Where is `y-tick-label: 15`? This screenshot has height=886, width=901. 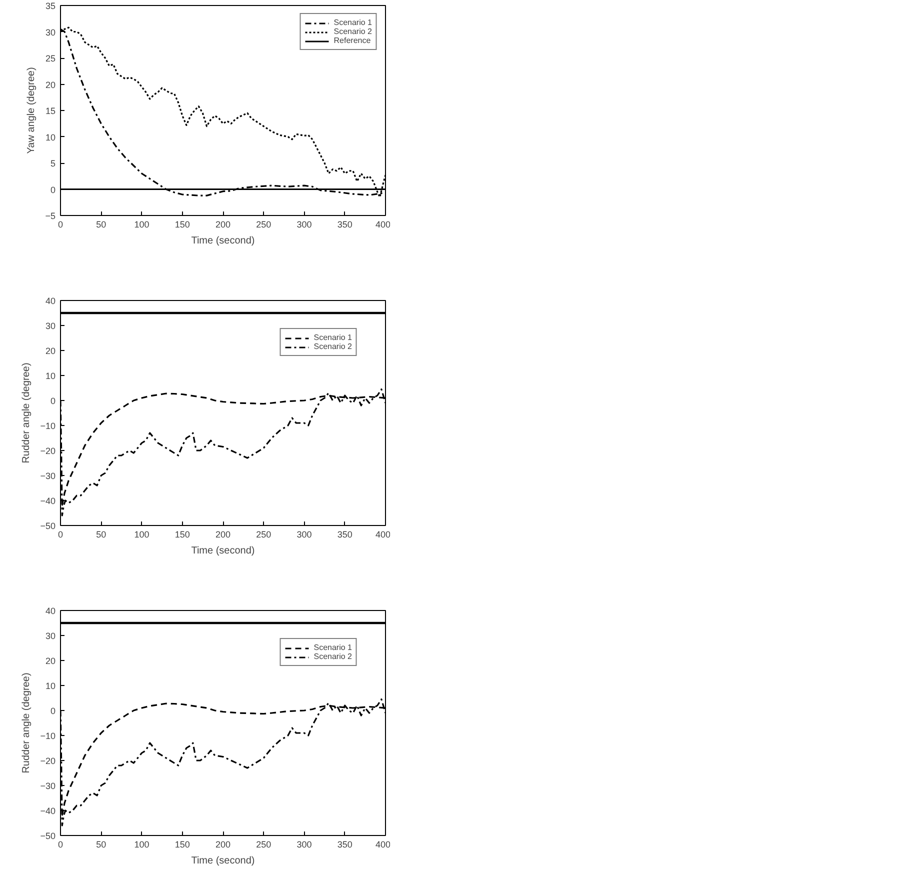 y-tick-label: 15 is located at coordinates (50, 111).